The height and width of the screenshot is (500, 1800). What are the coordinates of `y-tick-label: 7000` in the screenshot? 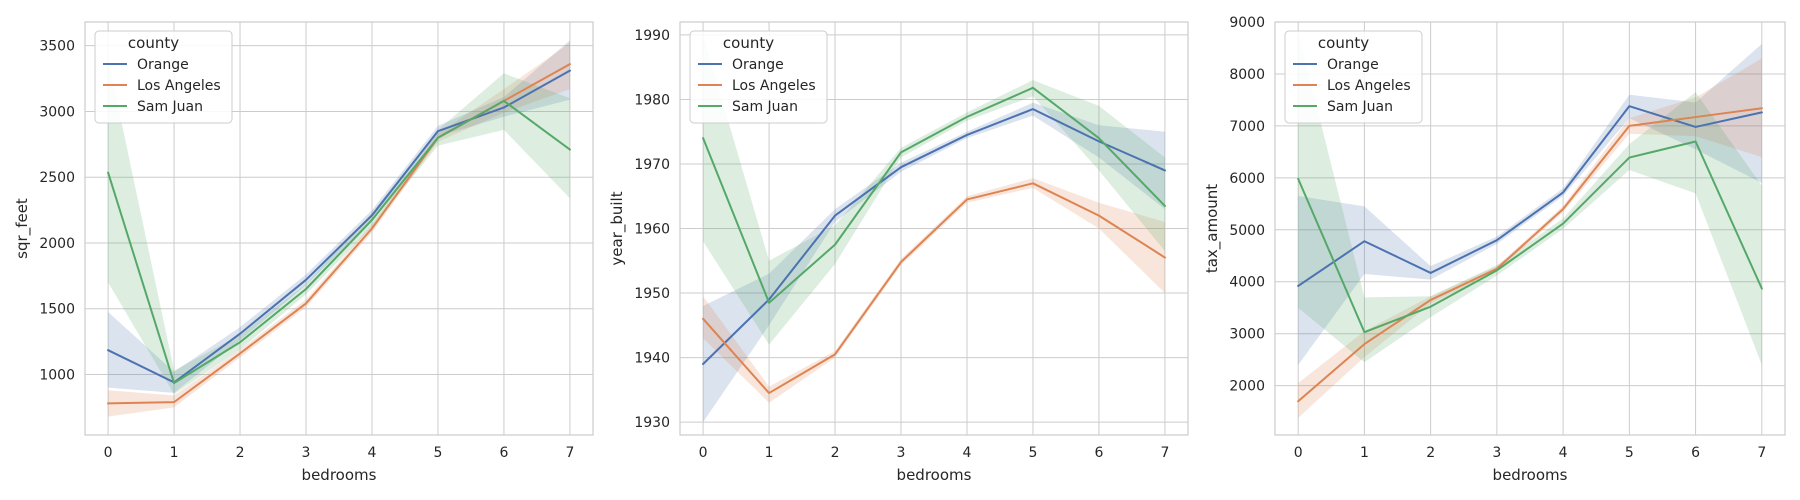 It's located at (1247, 127).